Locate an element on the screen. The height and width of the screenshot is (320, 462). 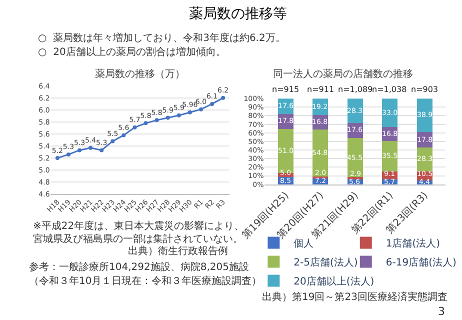
legend-label: 2-5店舗(法人) is located at coordinates (326, 262).